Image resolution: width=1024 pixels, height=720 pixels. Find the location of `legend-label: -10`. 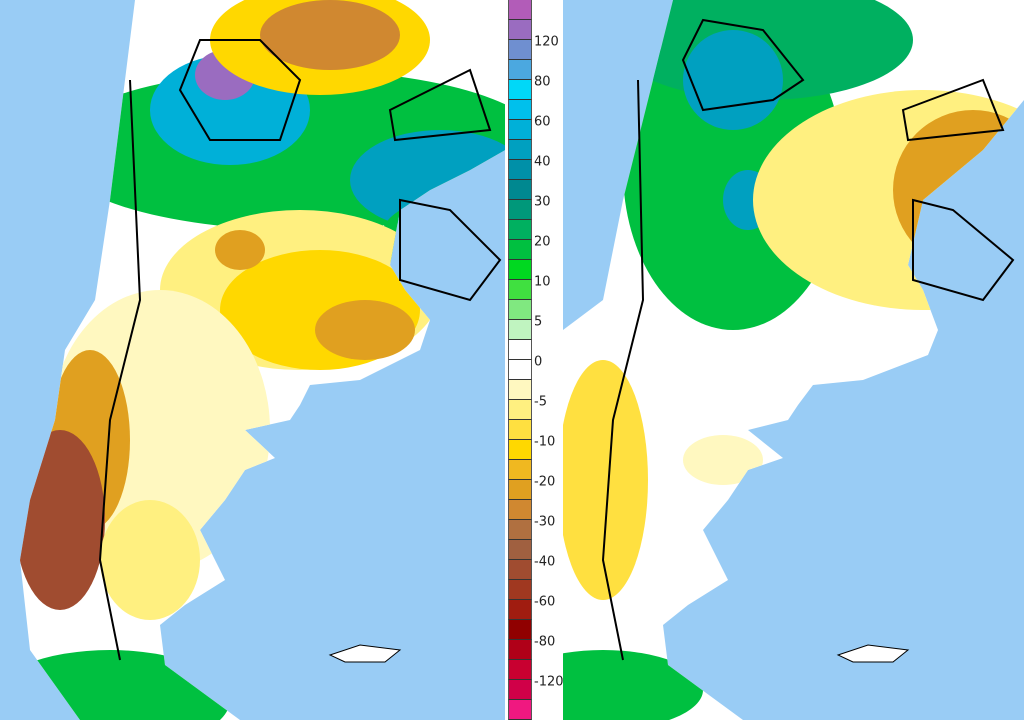

legend-label: -10 is located at coordinates (545, 442).